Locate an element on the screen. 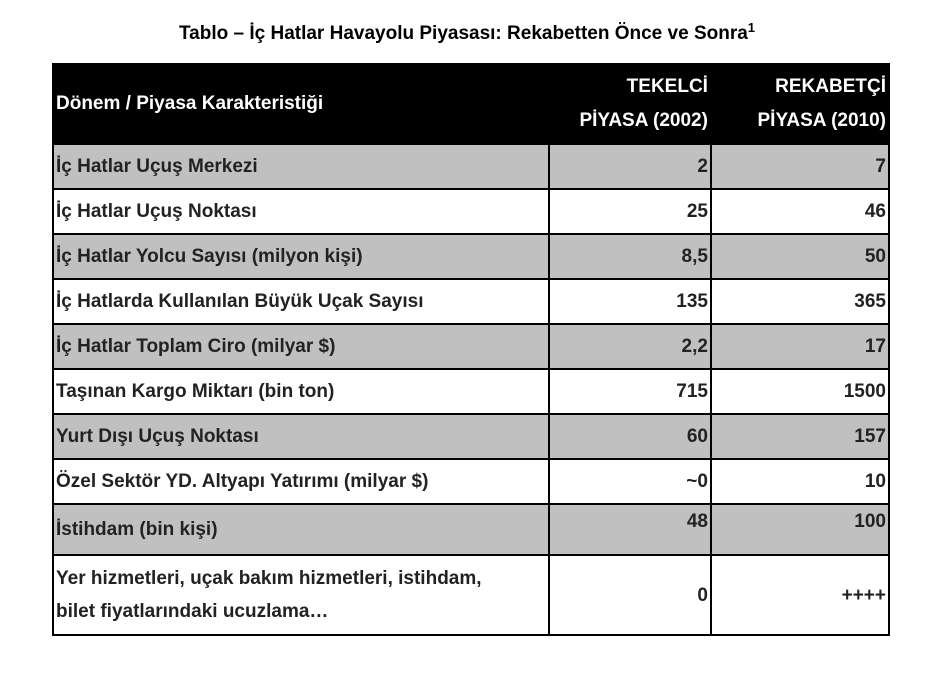 The height and width of the screenshot is (692, 934). value-2010: 157 is located at coordinates (800, 436).